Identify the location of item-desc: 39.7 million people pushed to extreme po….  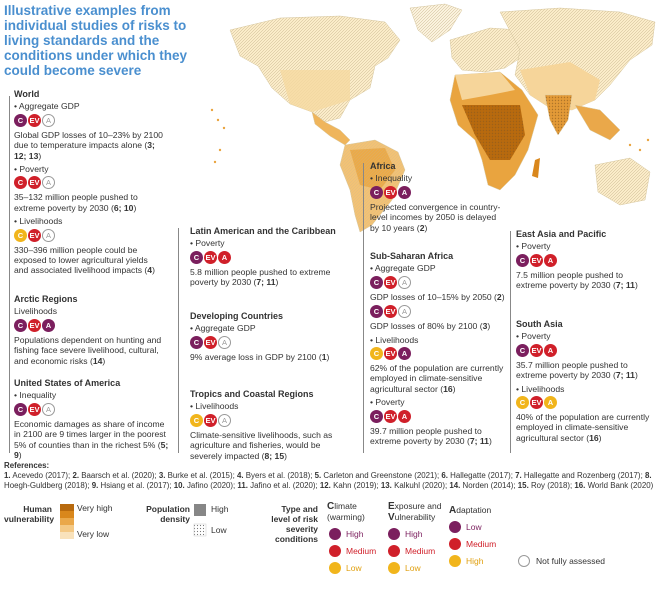
(431, 436).